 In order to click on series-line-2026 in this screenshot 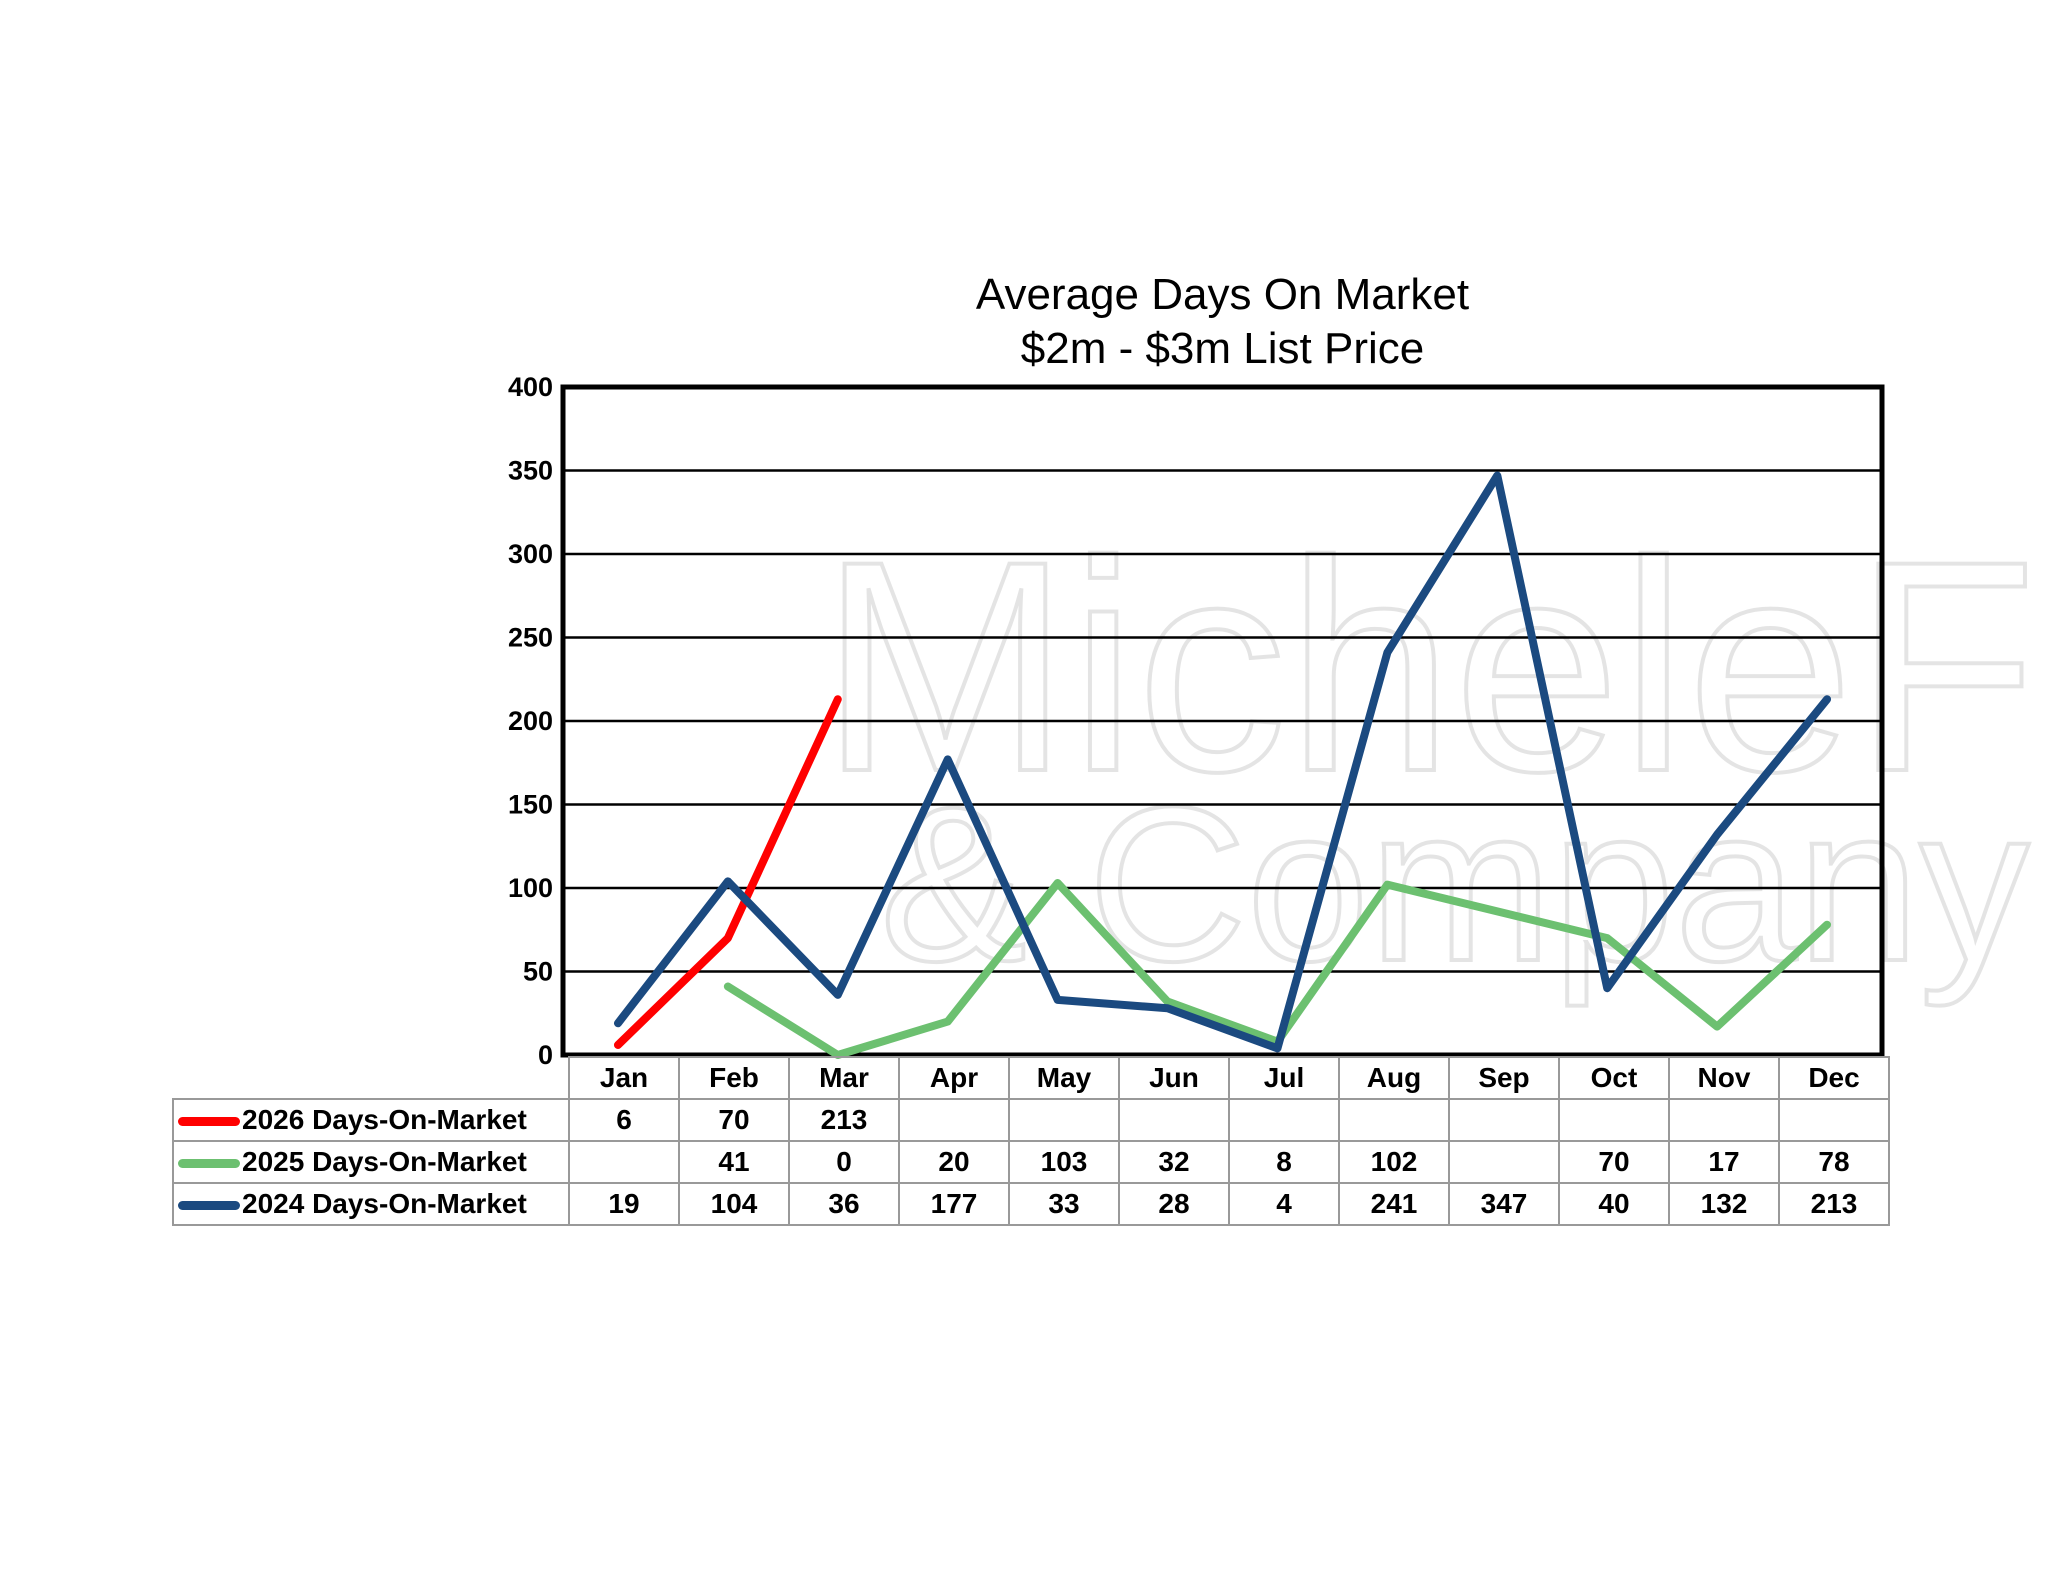, I will do `click(727, 872)`.